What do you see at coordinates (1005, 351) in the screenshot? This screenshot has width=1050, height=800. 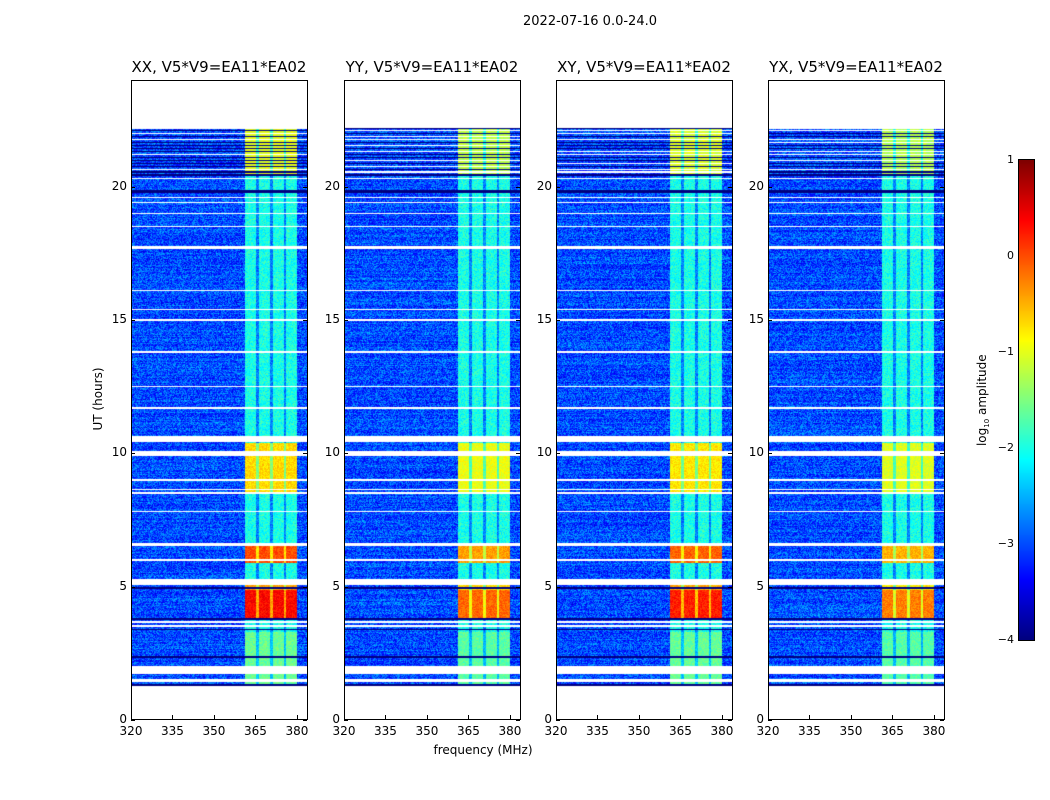 I see `colorbar-tick-label: −1` at bounding box center [1005, 351].